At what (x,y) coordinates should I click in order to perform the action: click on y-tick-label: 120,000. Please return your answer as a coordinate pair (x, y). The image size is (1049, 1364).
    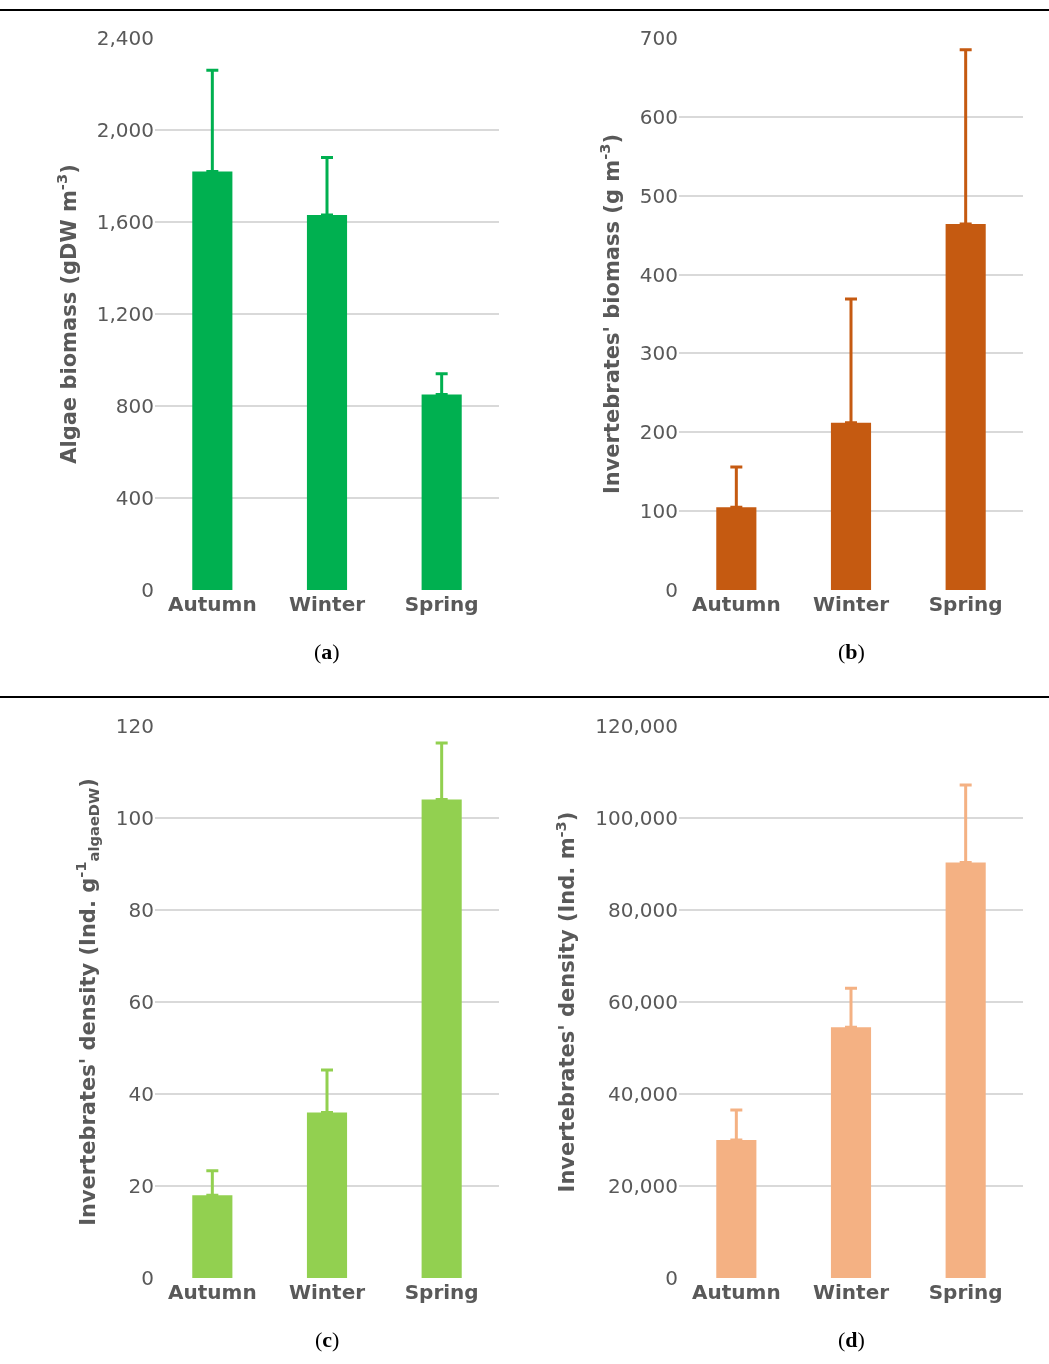
    Looking at the image, I should click on (636, 726).